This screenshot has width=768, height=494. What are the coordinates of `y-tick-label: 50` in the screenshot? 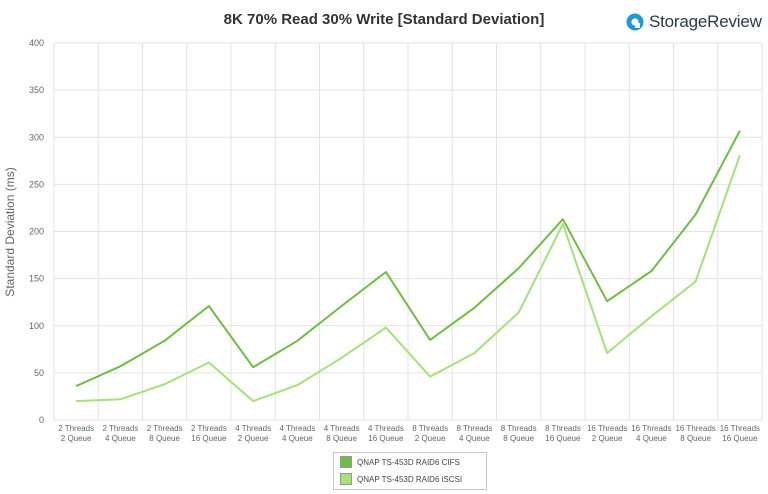 It's located at (39, 373).